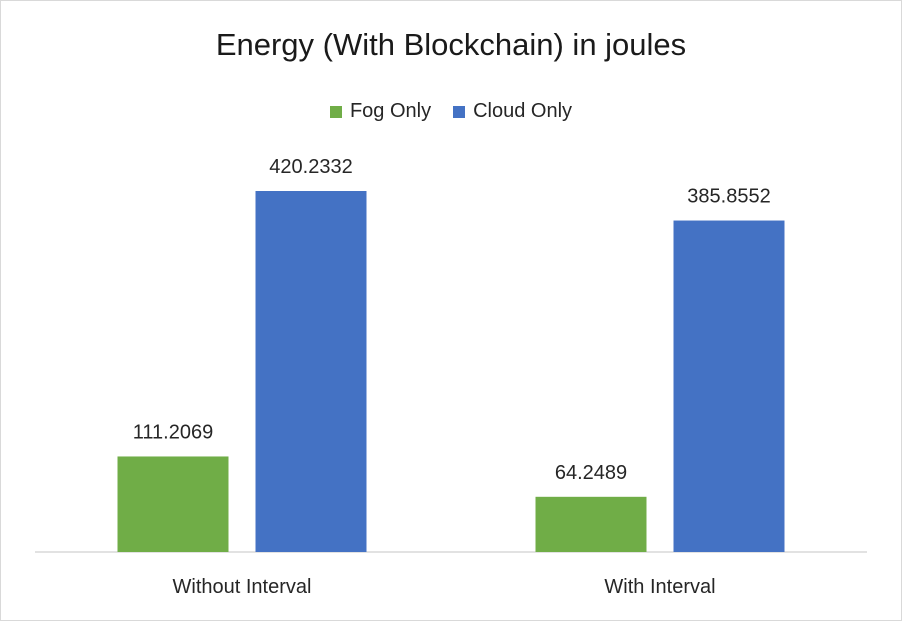  I want to click on data-label-without-interval-cloud-only: 420.2332, so click(310, 167).